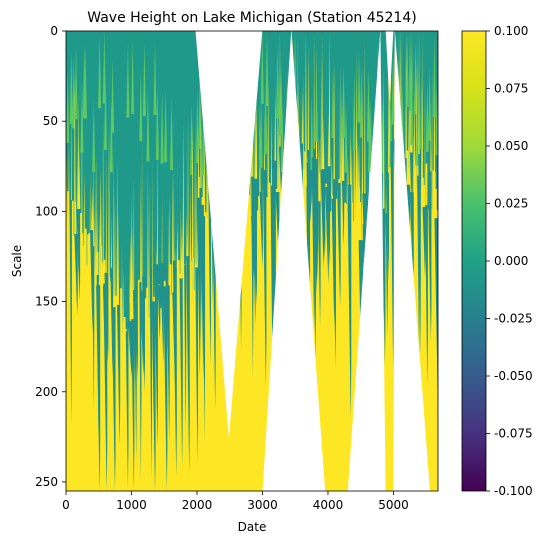  Describe the element at coordinates (366, 261) in the screenshot. I see `no-data-gap` at that location.